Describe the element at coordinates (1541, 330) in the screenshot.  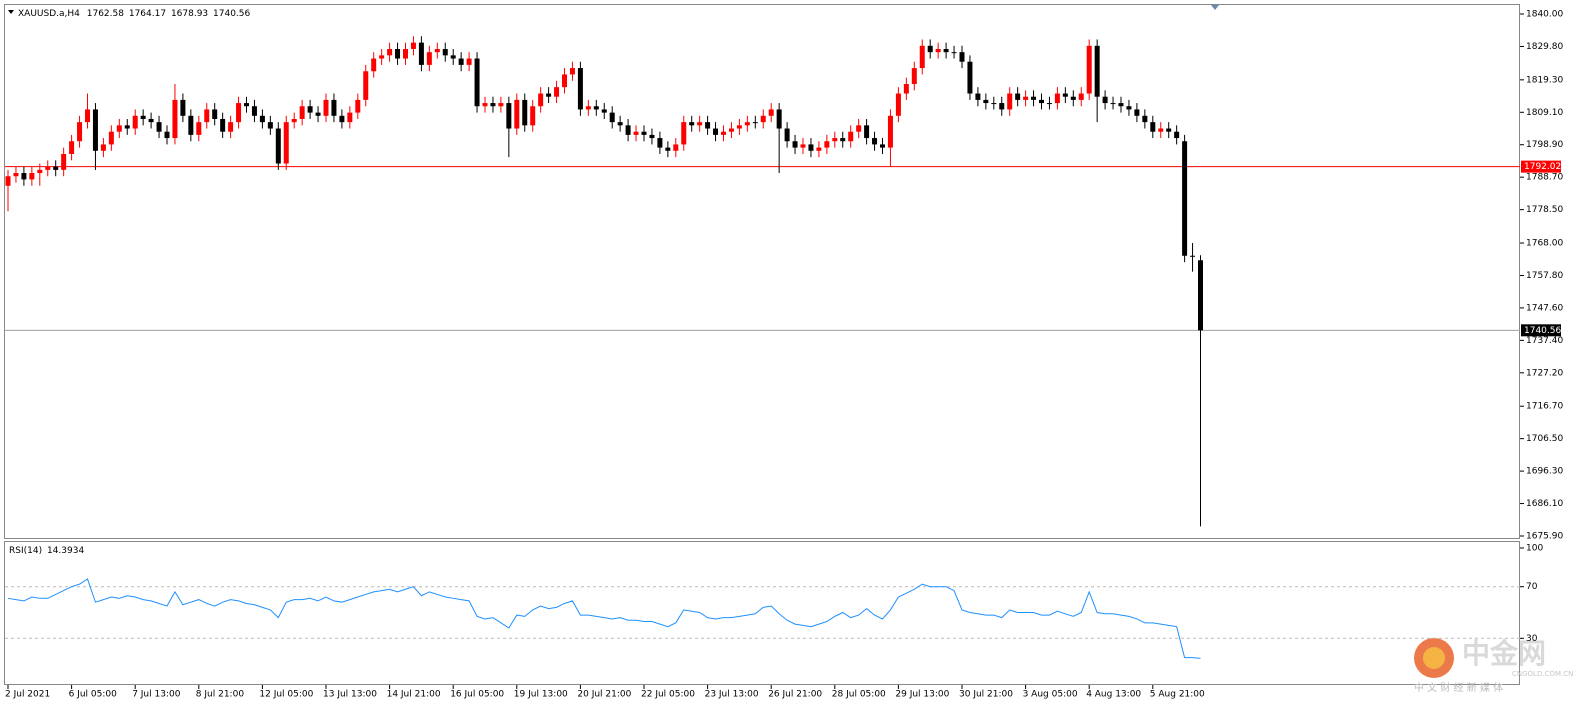
I see `bid-tag` at that location.